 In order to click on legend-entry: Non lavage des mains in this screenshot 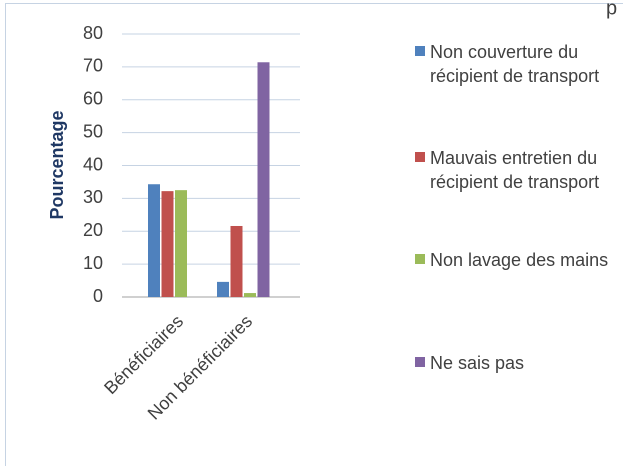, I will do `click(515, 260)`.